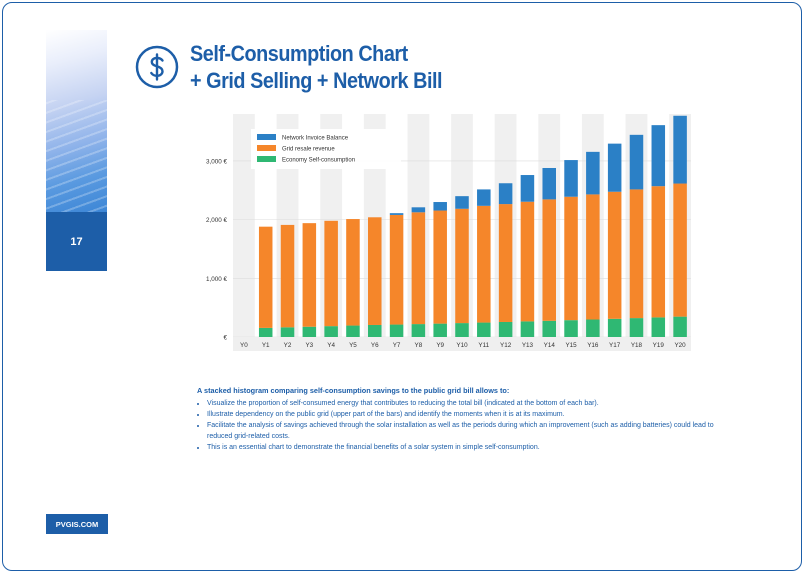 The height and width of the screenshot is (575, 806). What do you see at coordinates (528, 345) in the screenshot?
I see `x-tick-label: Y13` at bounding box center [528, 345].